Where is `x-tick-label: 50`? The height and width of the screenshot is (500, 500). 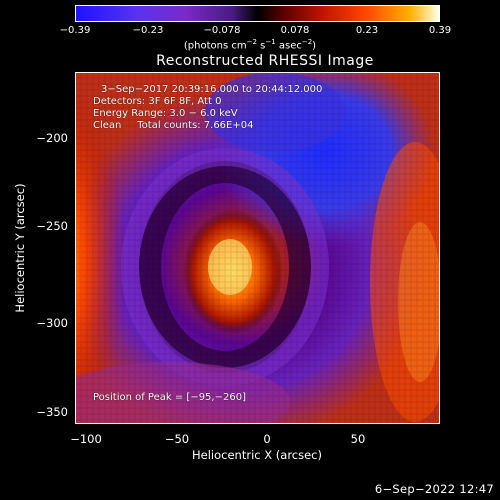
x-tick-label: 50 is located at coordinates (358, 439).